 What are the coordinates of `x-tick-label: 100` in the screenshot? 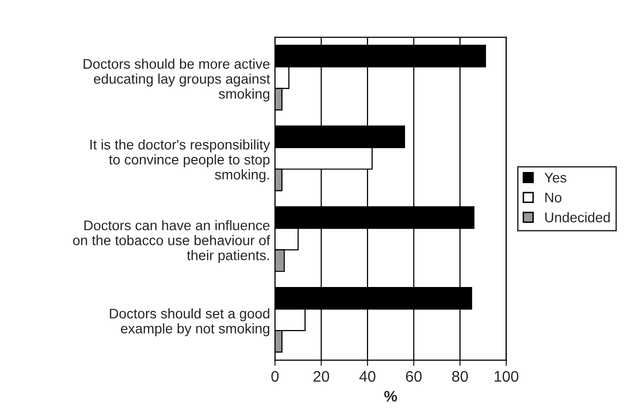 It's located at (506, 376).